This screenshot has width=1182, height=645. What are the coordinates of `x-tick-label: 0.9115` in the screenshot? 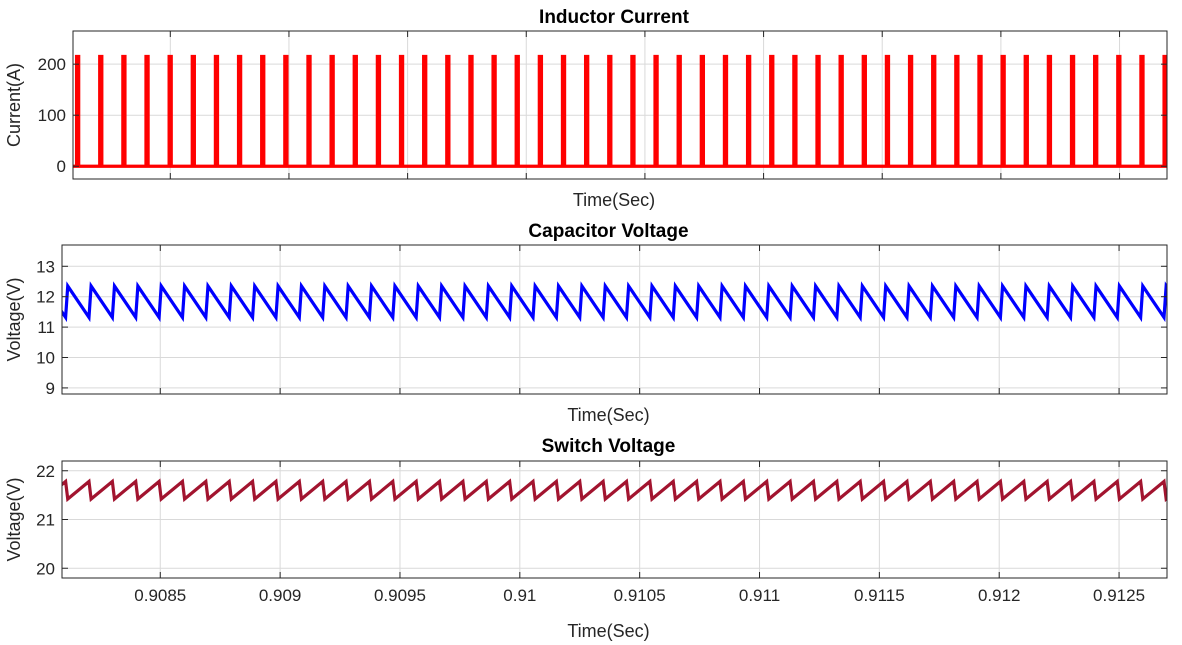 It's located at (879, 595).